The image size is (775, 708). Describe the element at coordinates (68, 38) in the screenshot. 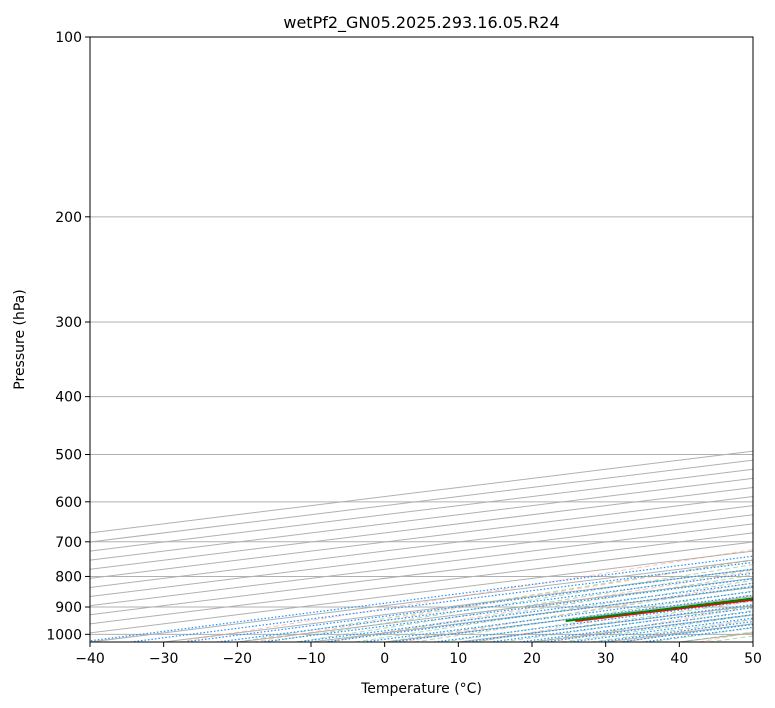

I see `y-tick-label: 100` at that location.